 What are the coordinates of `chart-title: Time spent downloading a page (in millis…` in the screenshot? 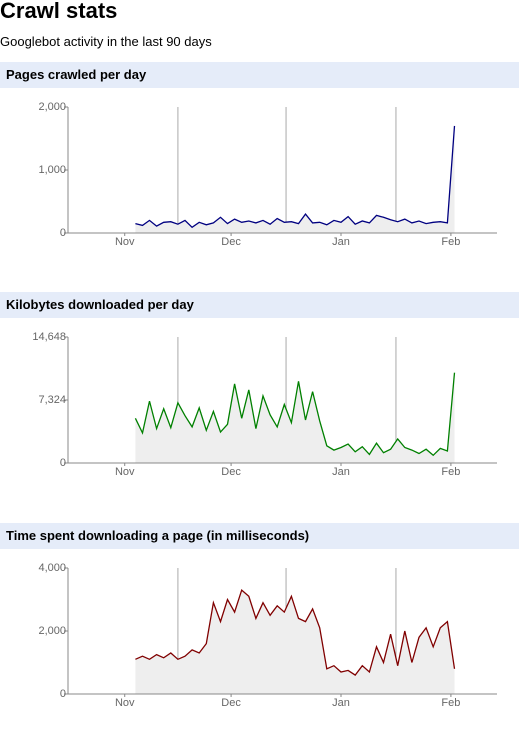 It's located at (158, 535).